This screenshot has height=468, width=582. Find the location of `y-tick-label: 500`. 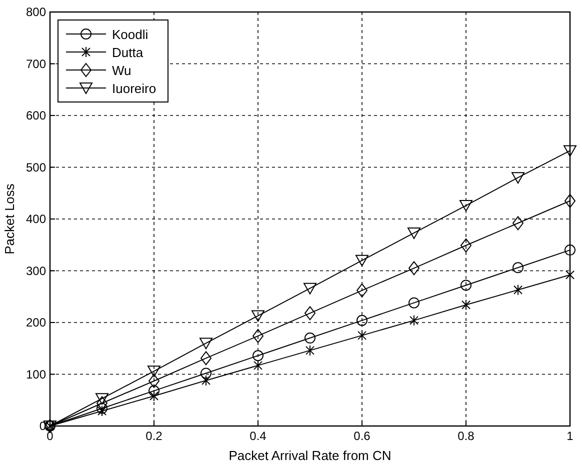

y-tick-label: 500 is located at coordinates (36, 167).